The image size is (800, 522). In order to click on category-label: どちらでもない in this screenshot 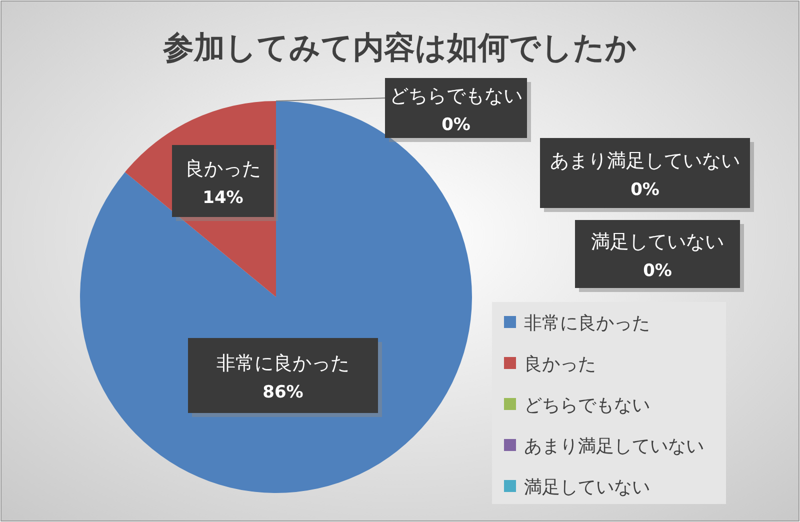, I will do `click(456, 96)`.